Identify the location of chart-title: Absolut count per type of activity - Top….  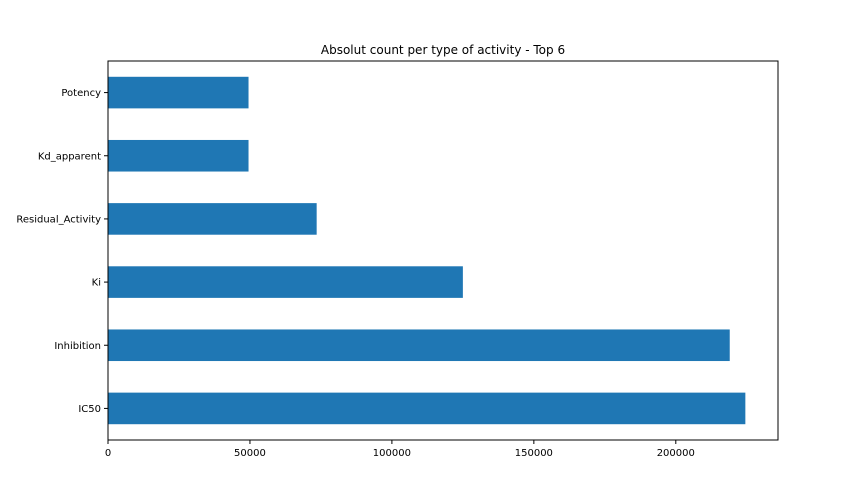
(443, 50).